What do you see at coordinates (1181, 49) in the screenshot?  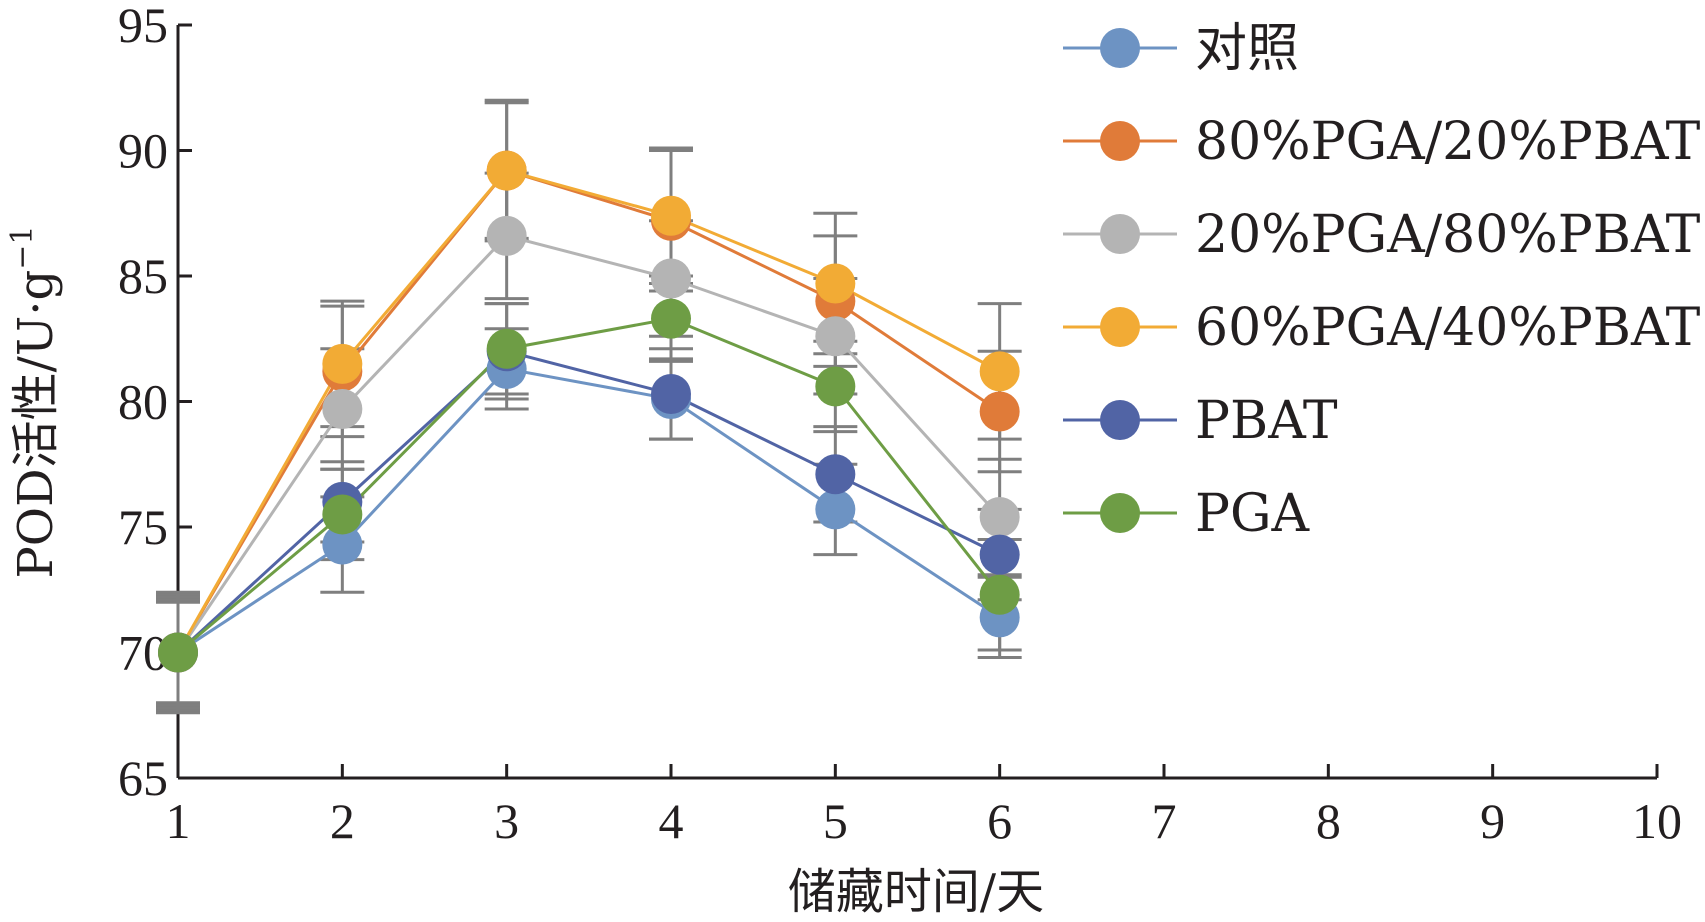 I see `legend-item: 对照` at bounding box center [1181, 49].